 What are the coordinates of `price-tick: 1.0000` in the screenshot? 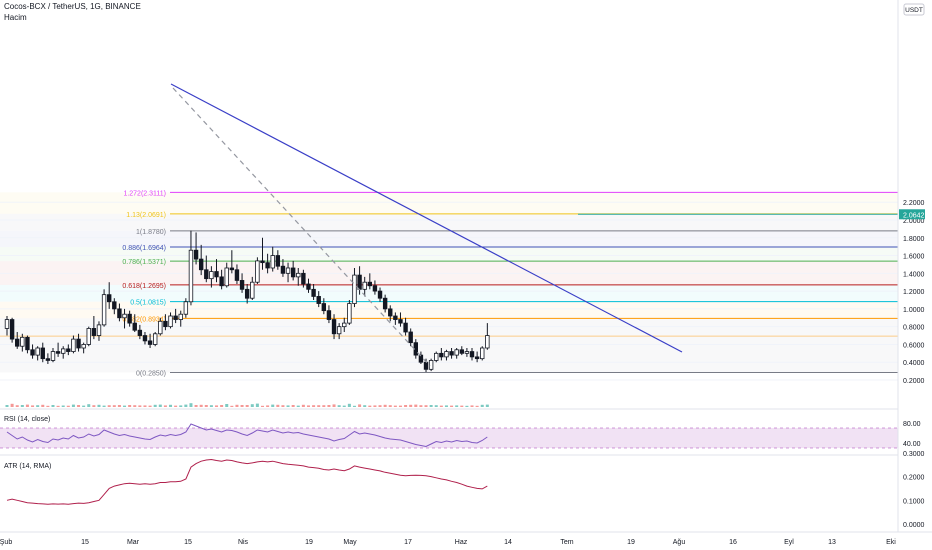 It's located at (914, 310).